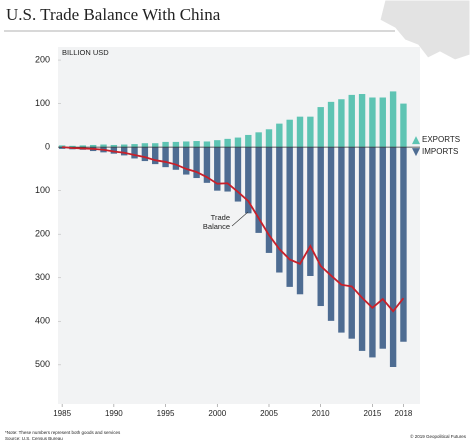 Image resolution: width=470 pixels, height=444 pixels. I want to click on x-tick-label: 2010, so click(321, 413).